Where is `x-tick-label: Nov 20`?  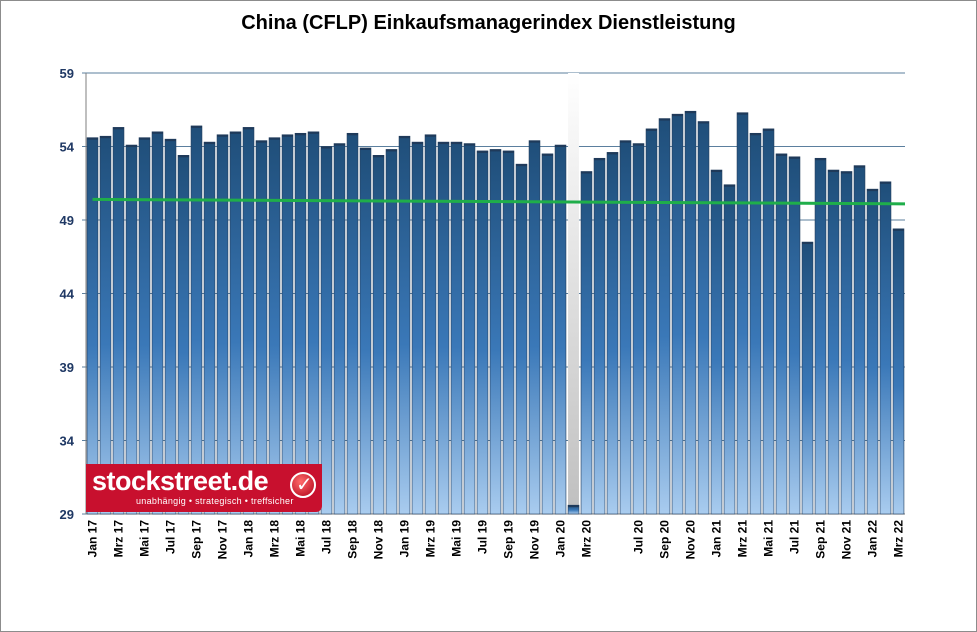 x-tick-label: Nov 20 is located at coordinates (691, 540).